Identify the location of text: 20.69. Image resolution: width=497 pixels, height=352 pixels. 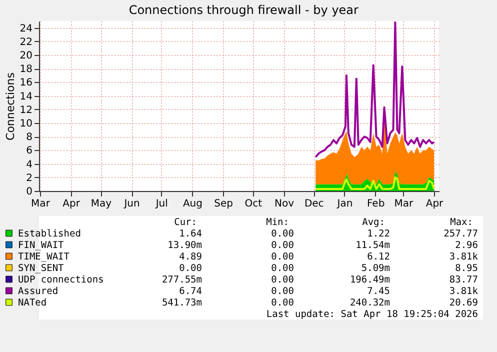
(463, 302).